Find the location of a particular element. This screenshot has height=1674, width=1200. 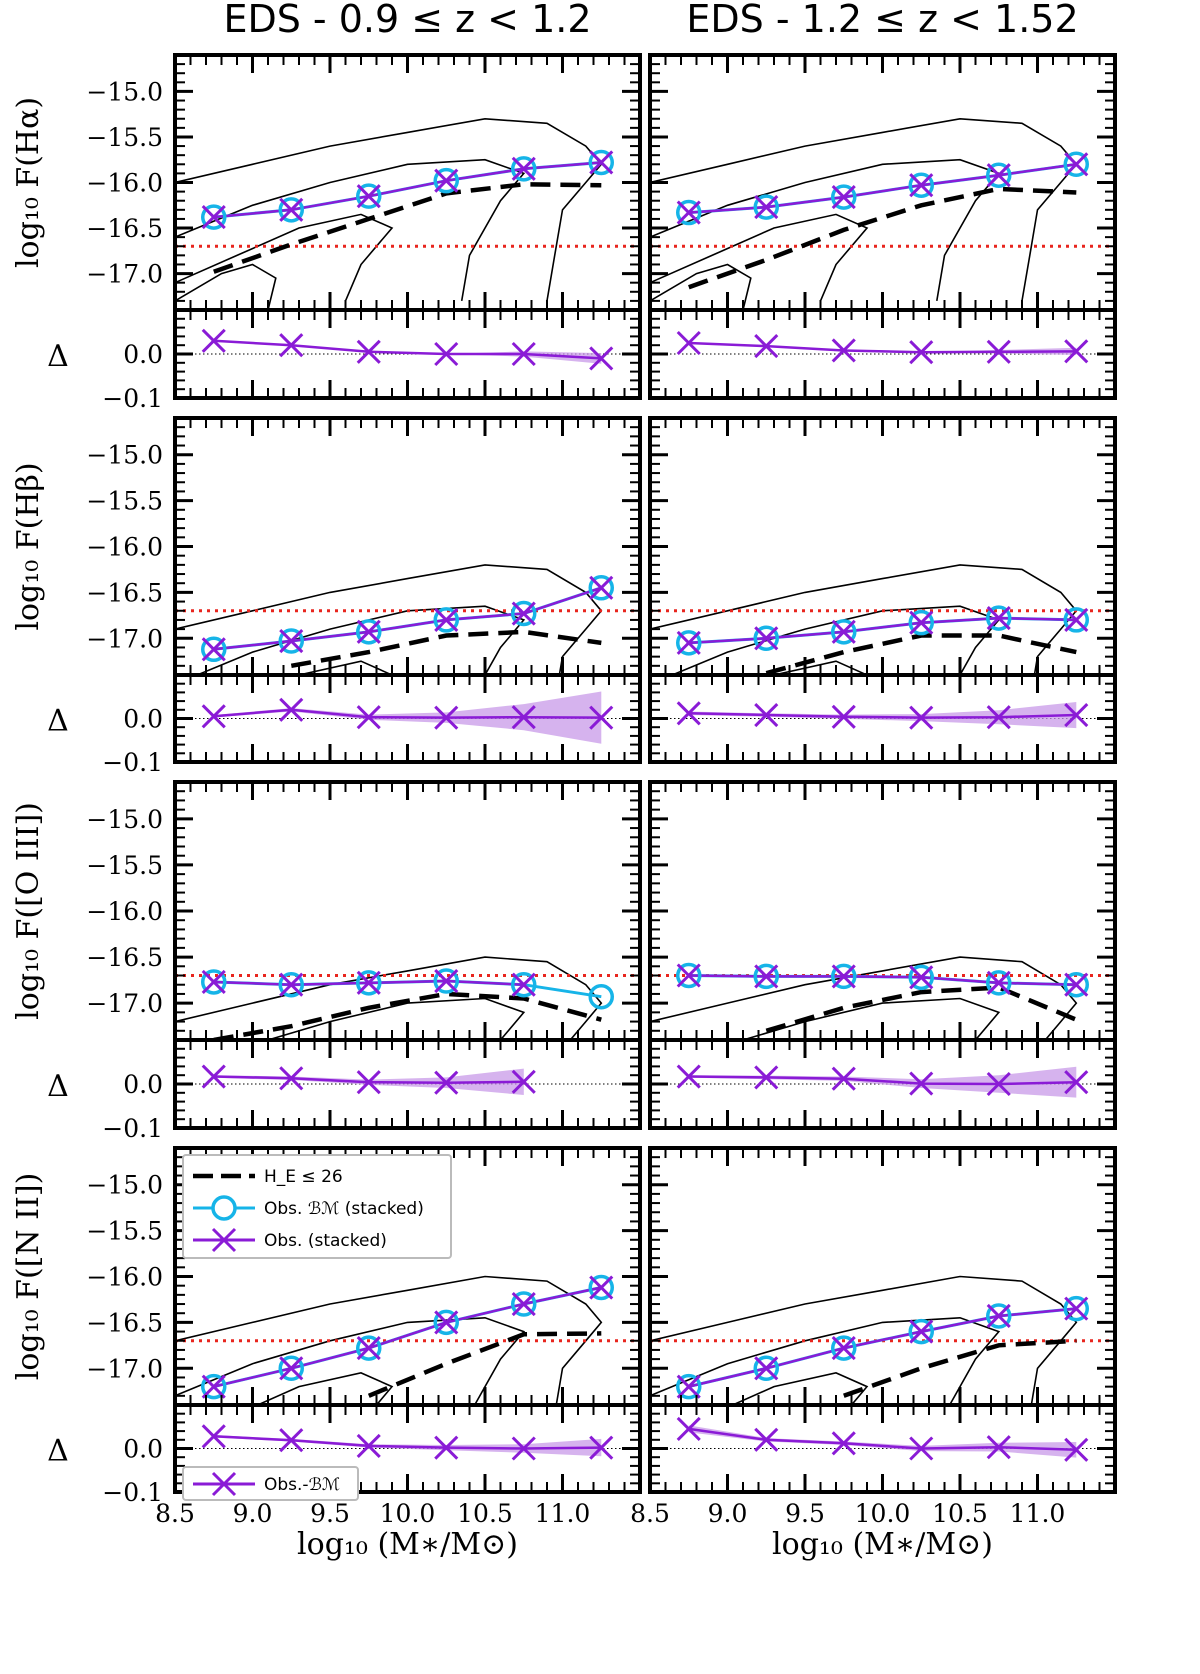

x-tick-label: 10.0 is located at coordinates (883, 1513).